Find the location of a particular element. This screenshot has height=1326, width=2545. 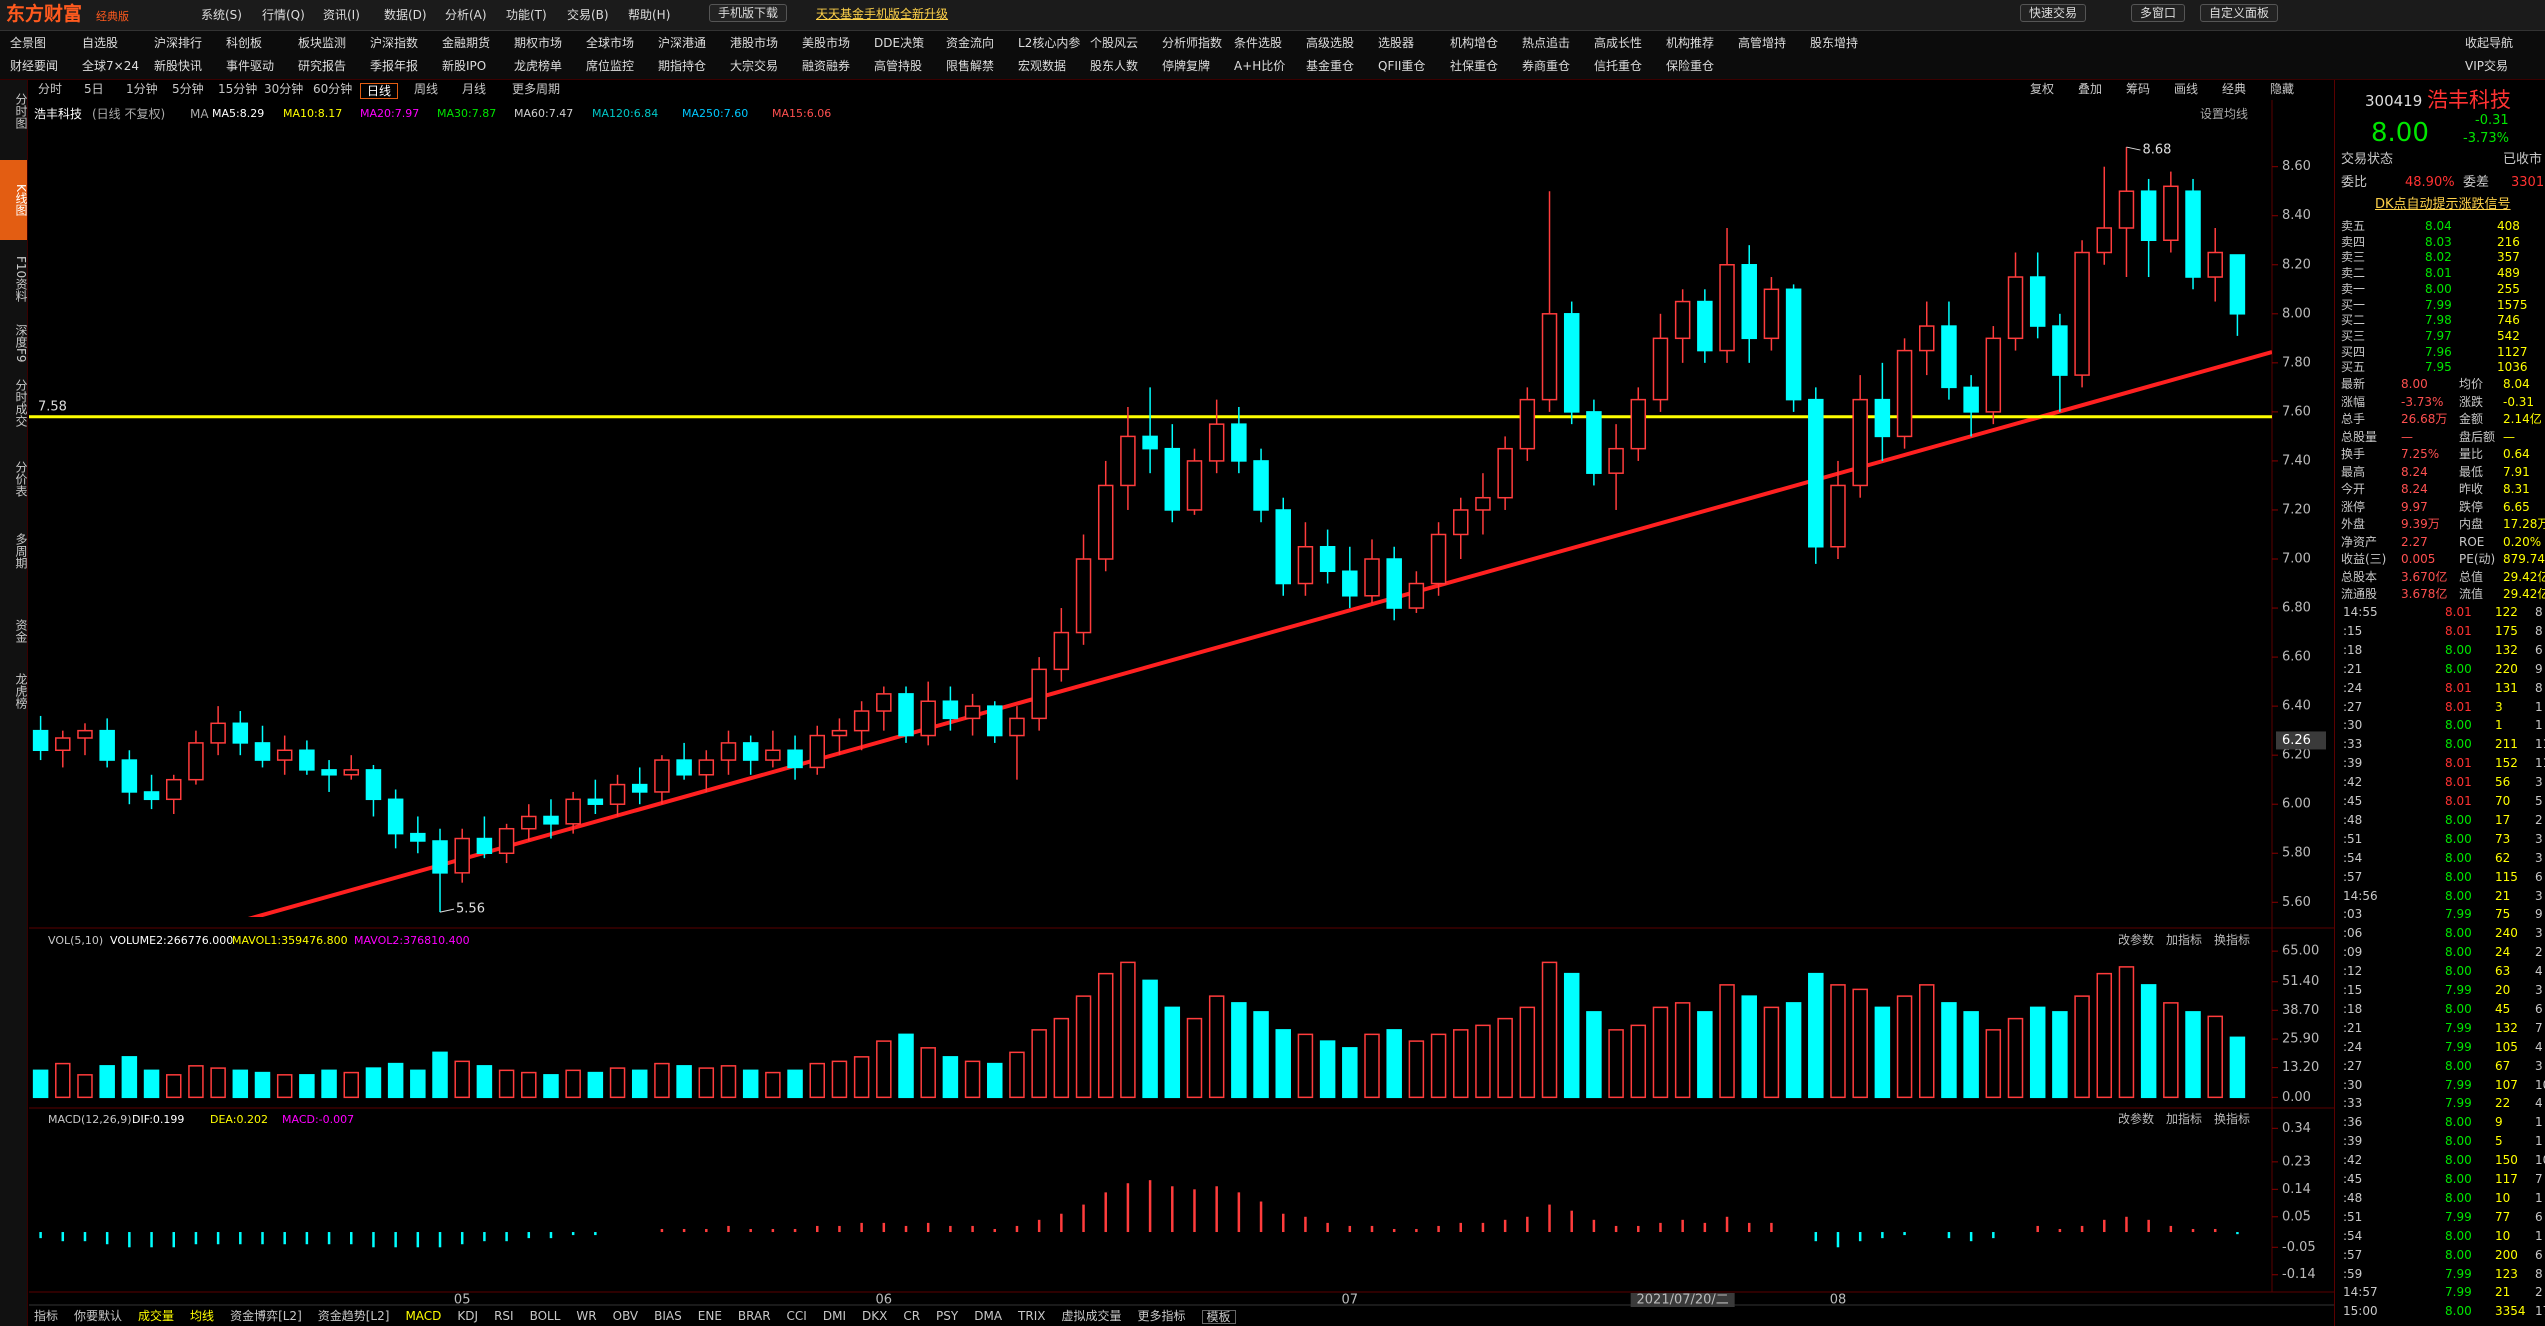

menu-item: 帮助(H) is located at coordinates (649, 15).